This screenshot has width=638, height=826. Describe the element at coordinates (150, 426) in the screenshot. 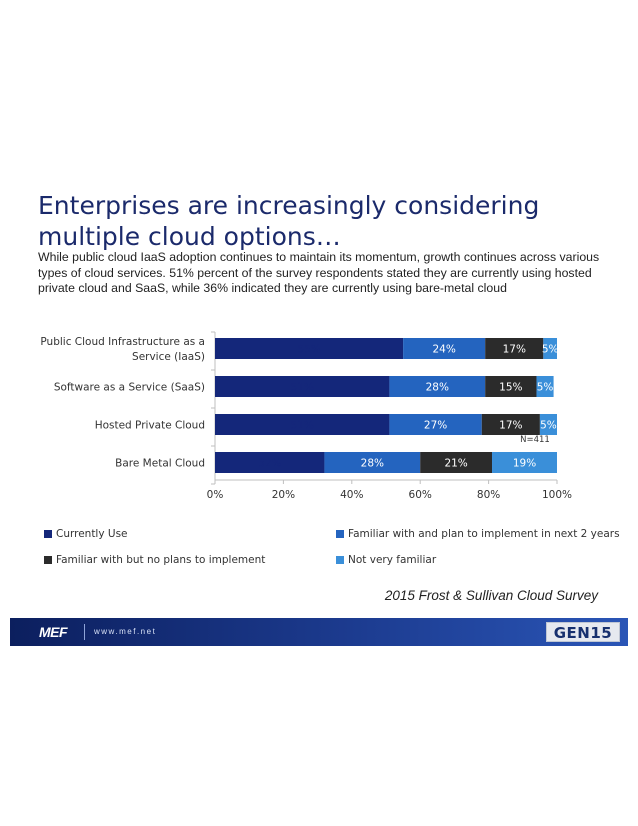

I see `category-label: Hosted Private Cloud` at that location.